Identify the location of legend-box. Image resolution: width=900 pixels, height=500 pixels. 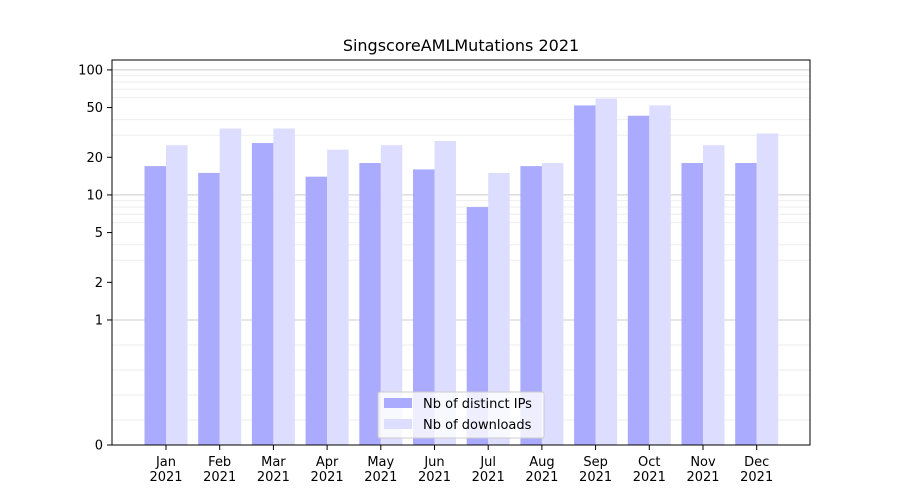
(461, 415).